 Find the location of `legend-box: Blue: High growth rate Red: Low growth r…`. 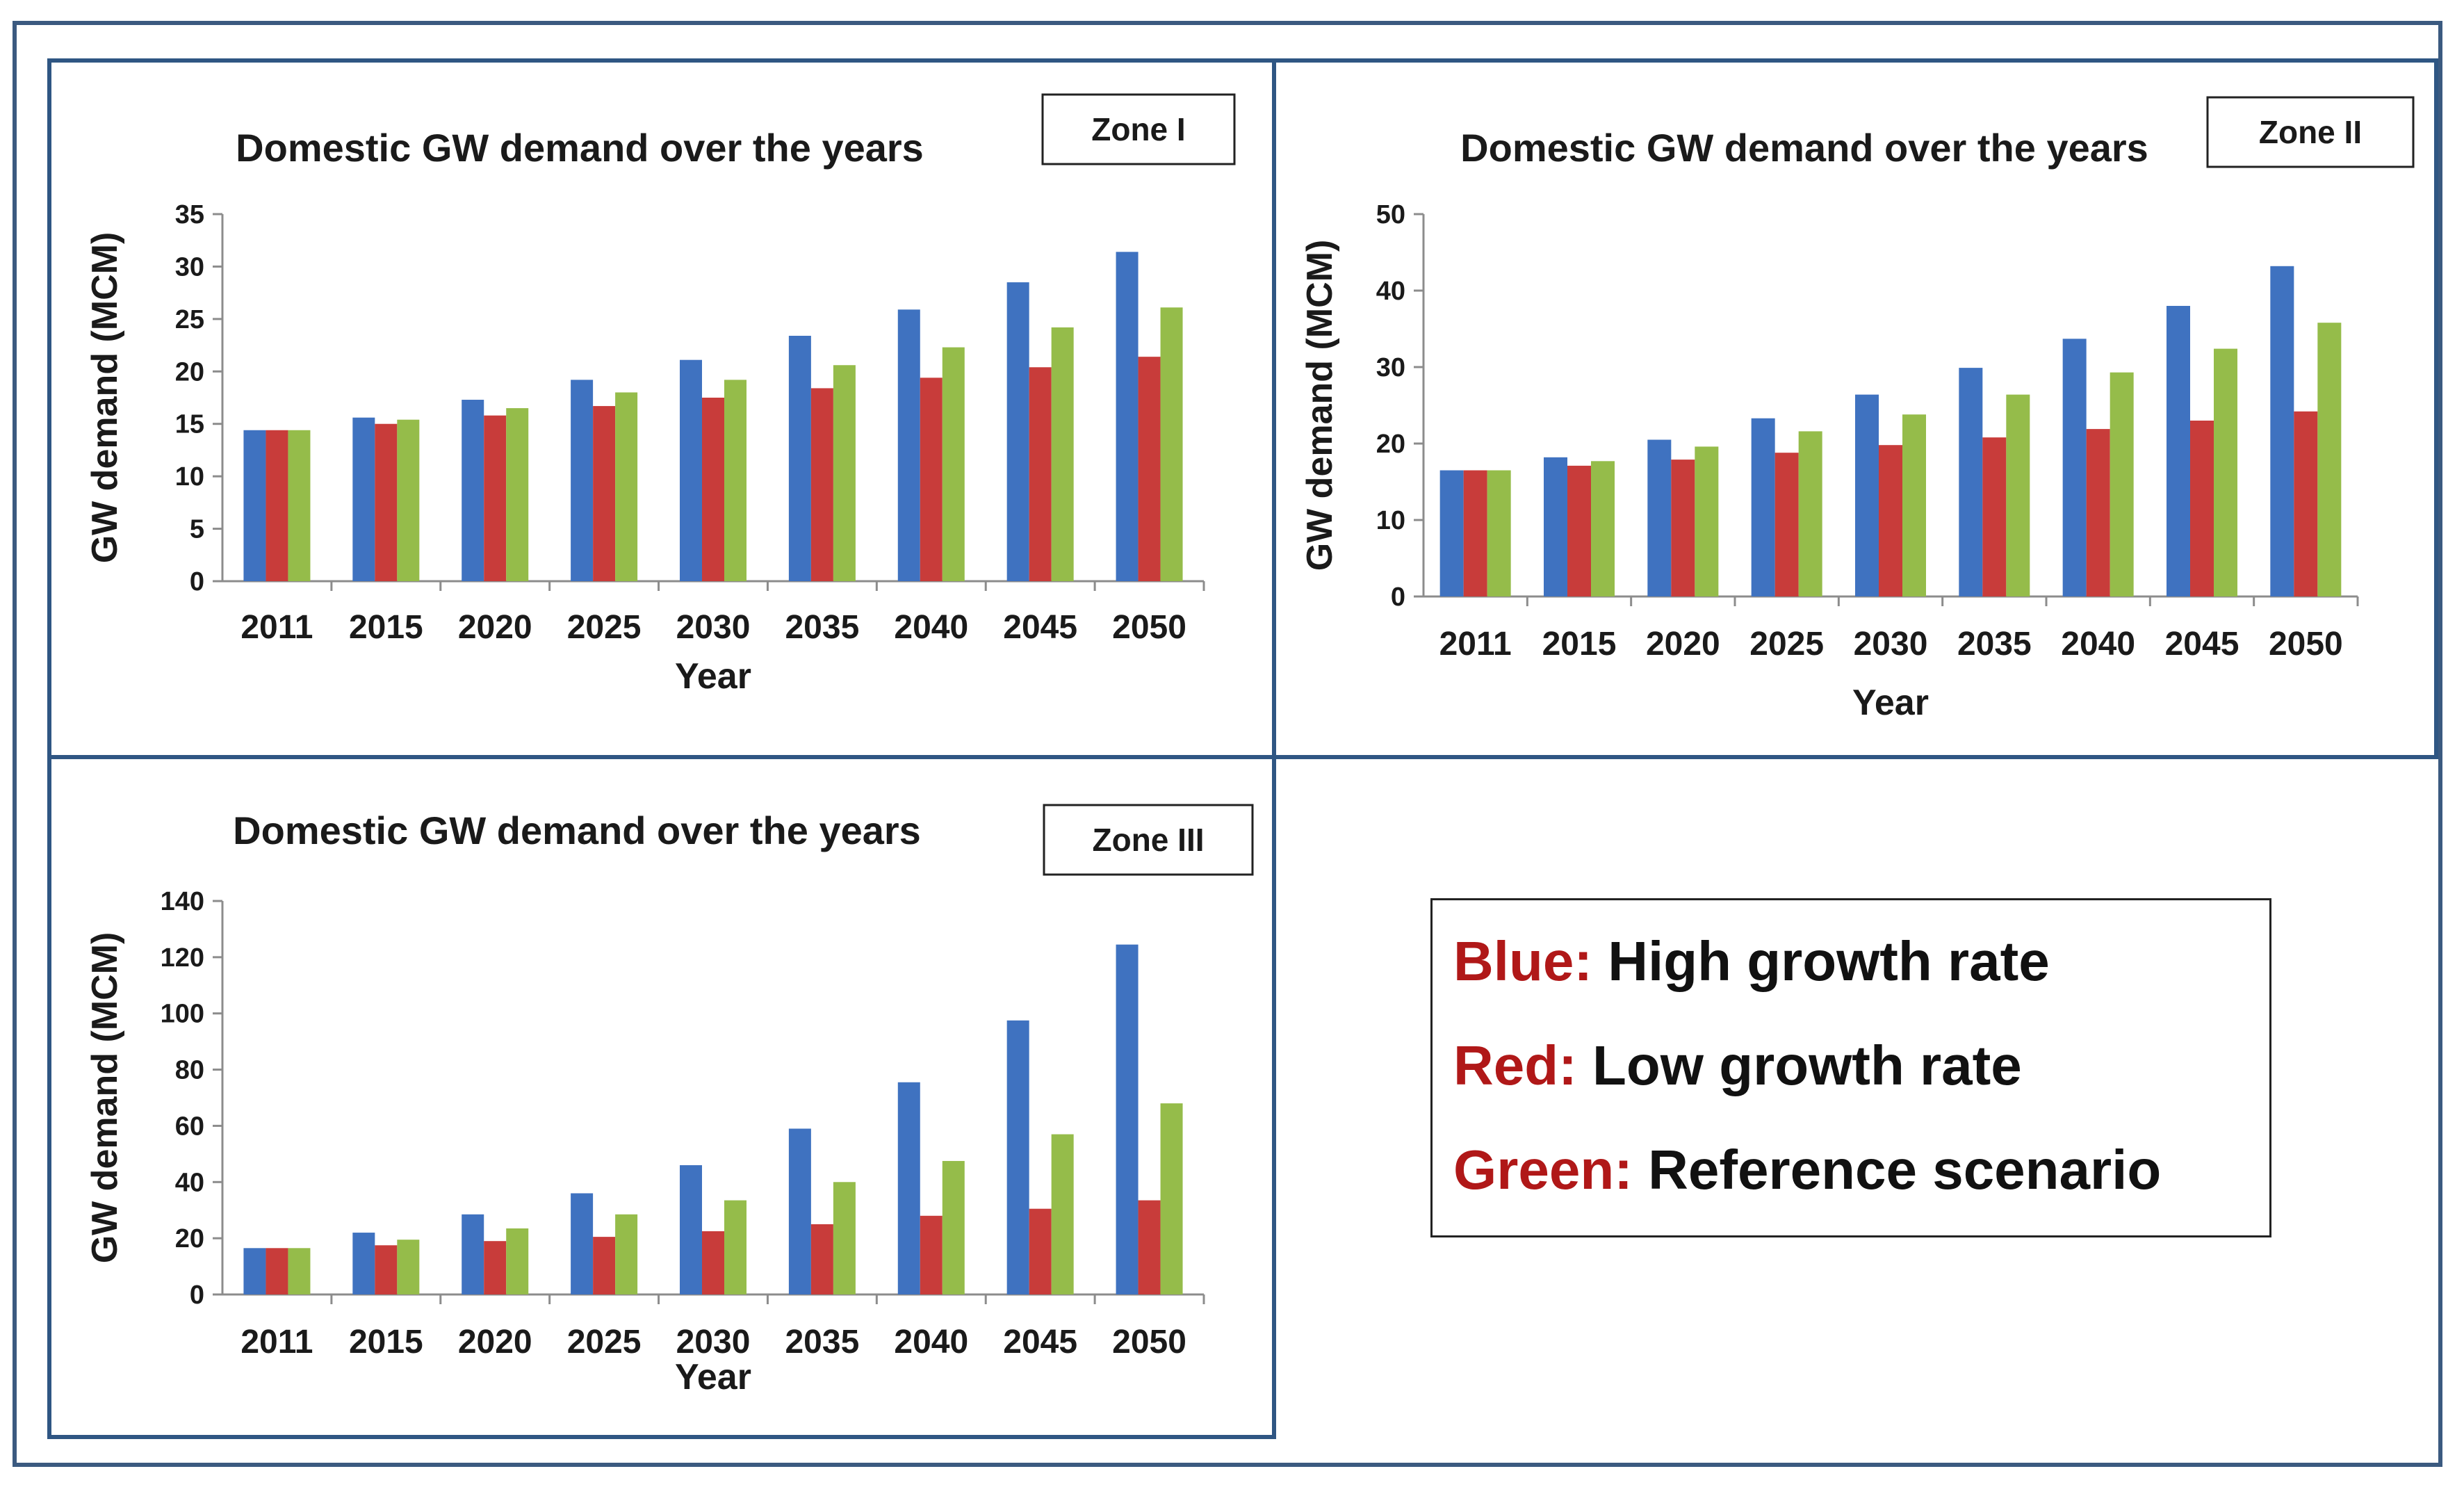

legend-box: Blue: High growth rate Red: Low growth r… is located at coordinates (1851, 1067).